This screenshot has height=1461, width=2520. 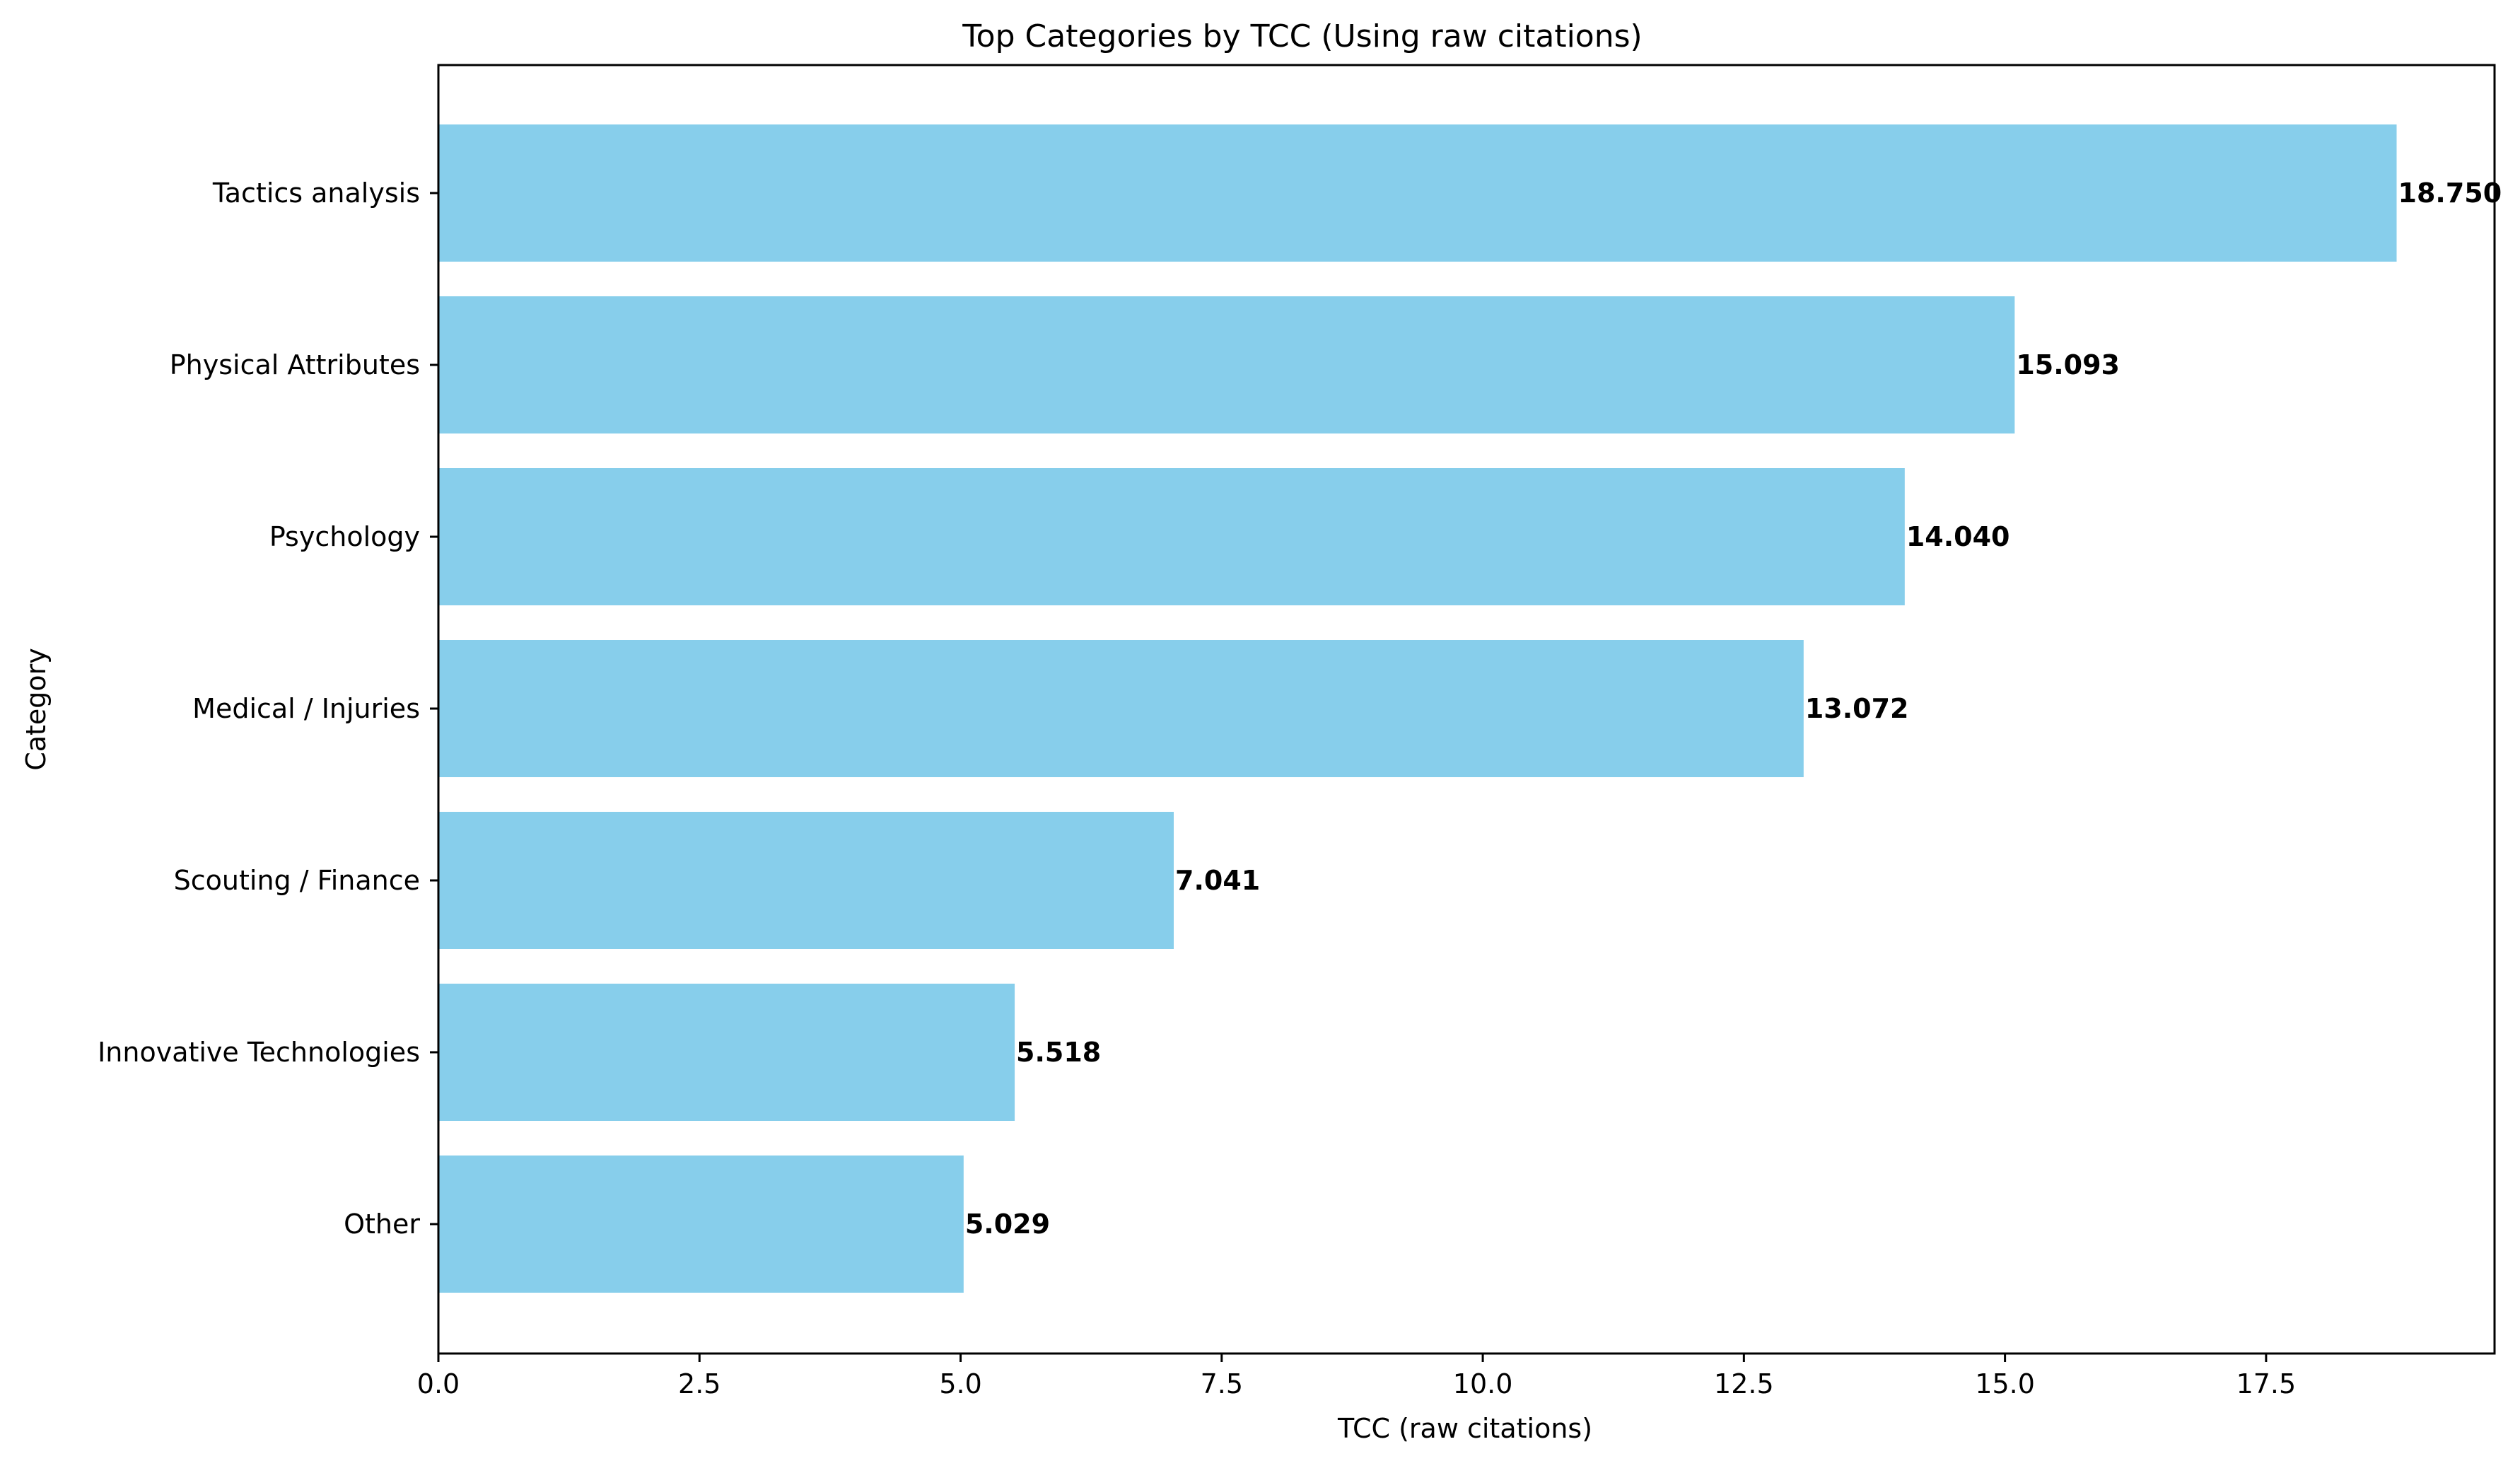 What do you see at coordinates (1958, 536) in the screenshot?
I see `value-label: 14.040` at bounding box center [1958, 536].